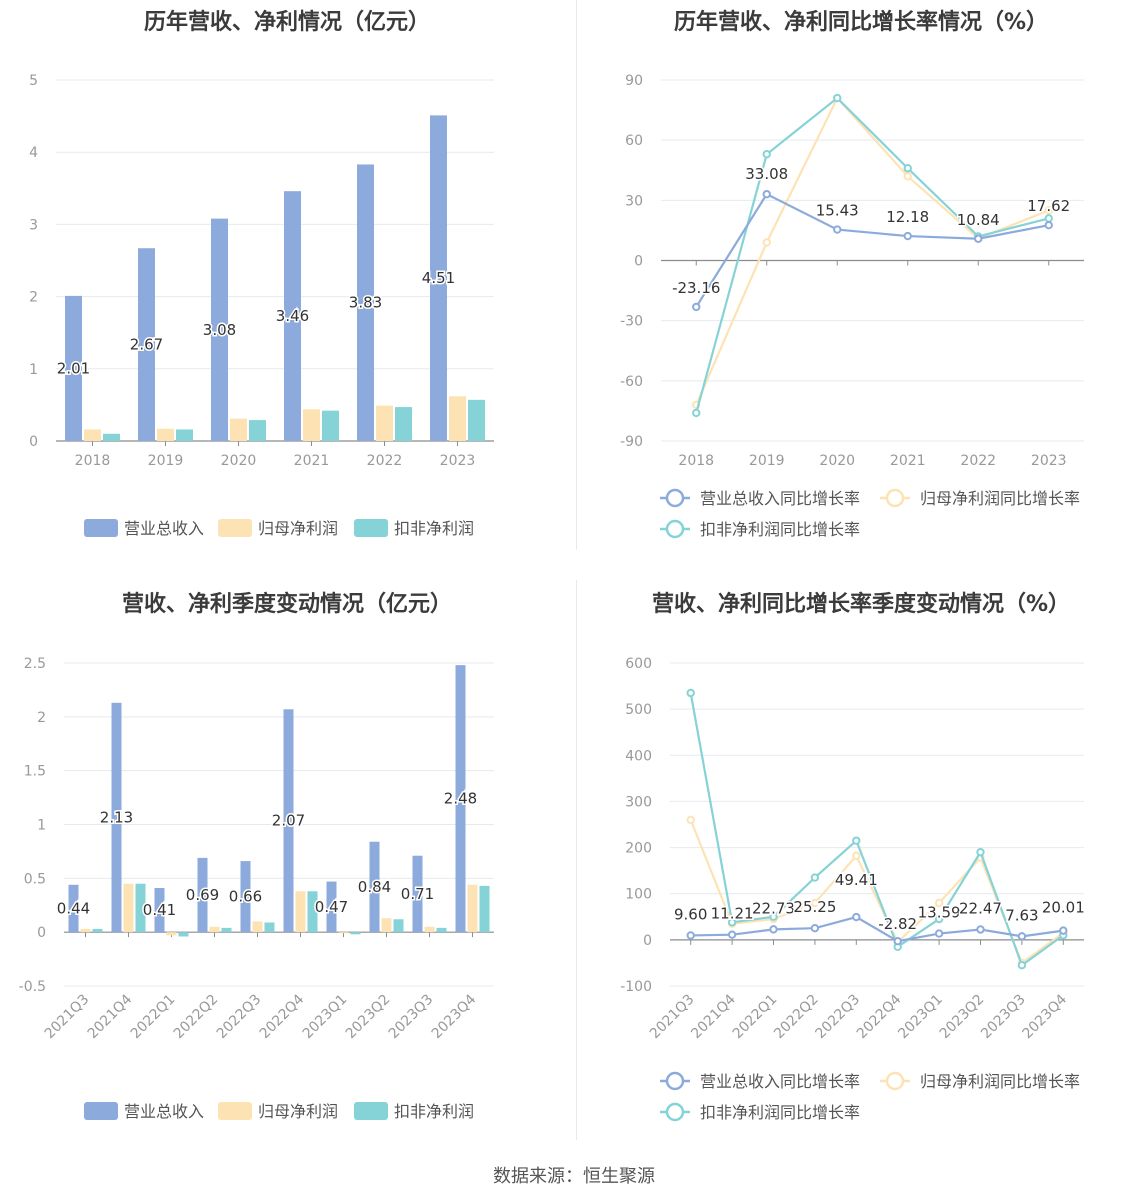 The image size is (1148, 1202). Describe the element at coordinates (636, 987) in the screenshot. I see `y-tick-label: -100` at that location.